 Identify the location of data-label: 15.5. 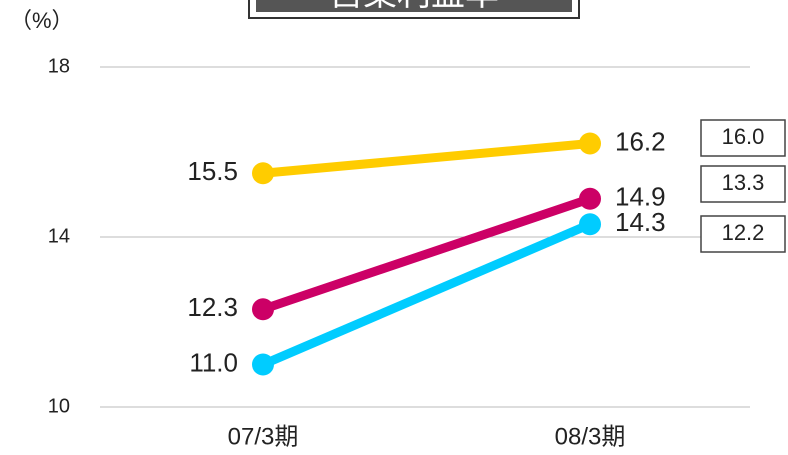
(212, 171).